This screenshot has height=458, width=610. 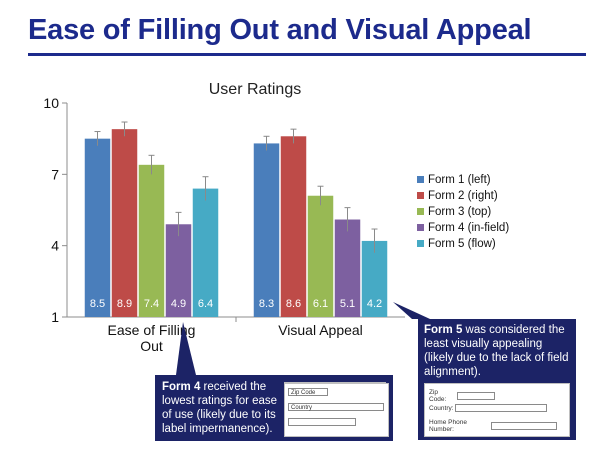 I want to click on form4-callout-bold: Form 4, so click(x=181, y=387).